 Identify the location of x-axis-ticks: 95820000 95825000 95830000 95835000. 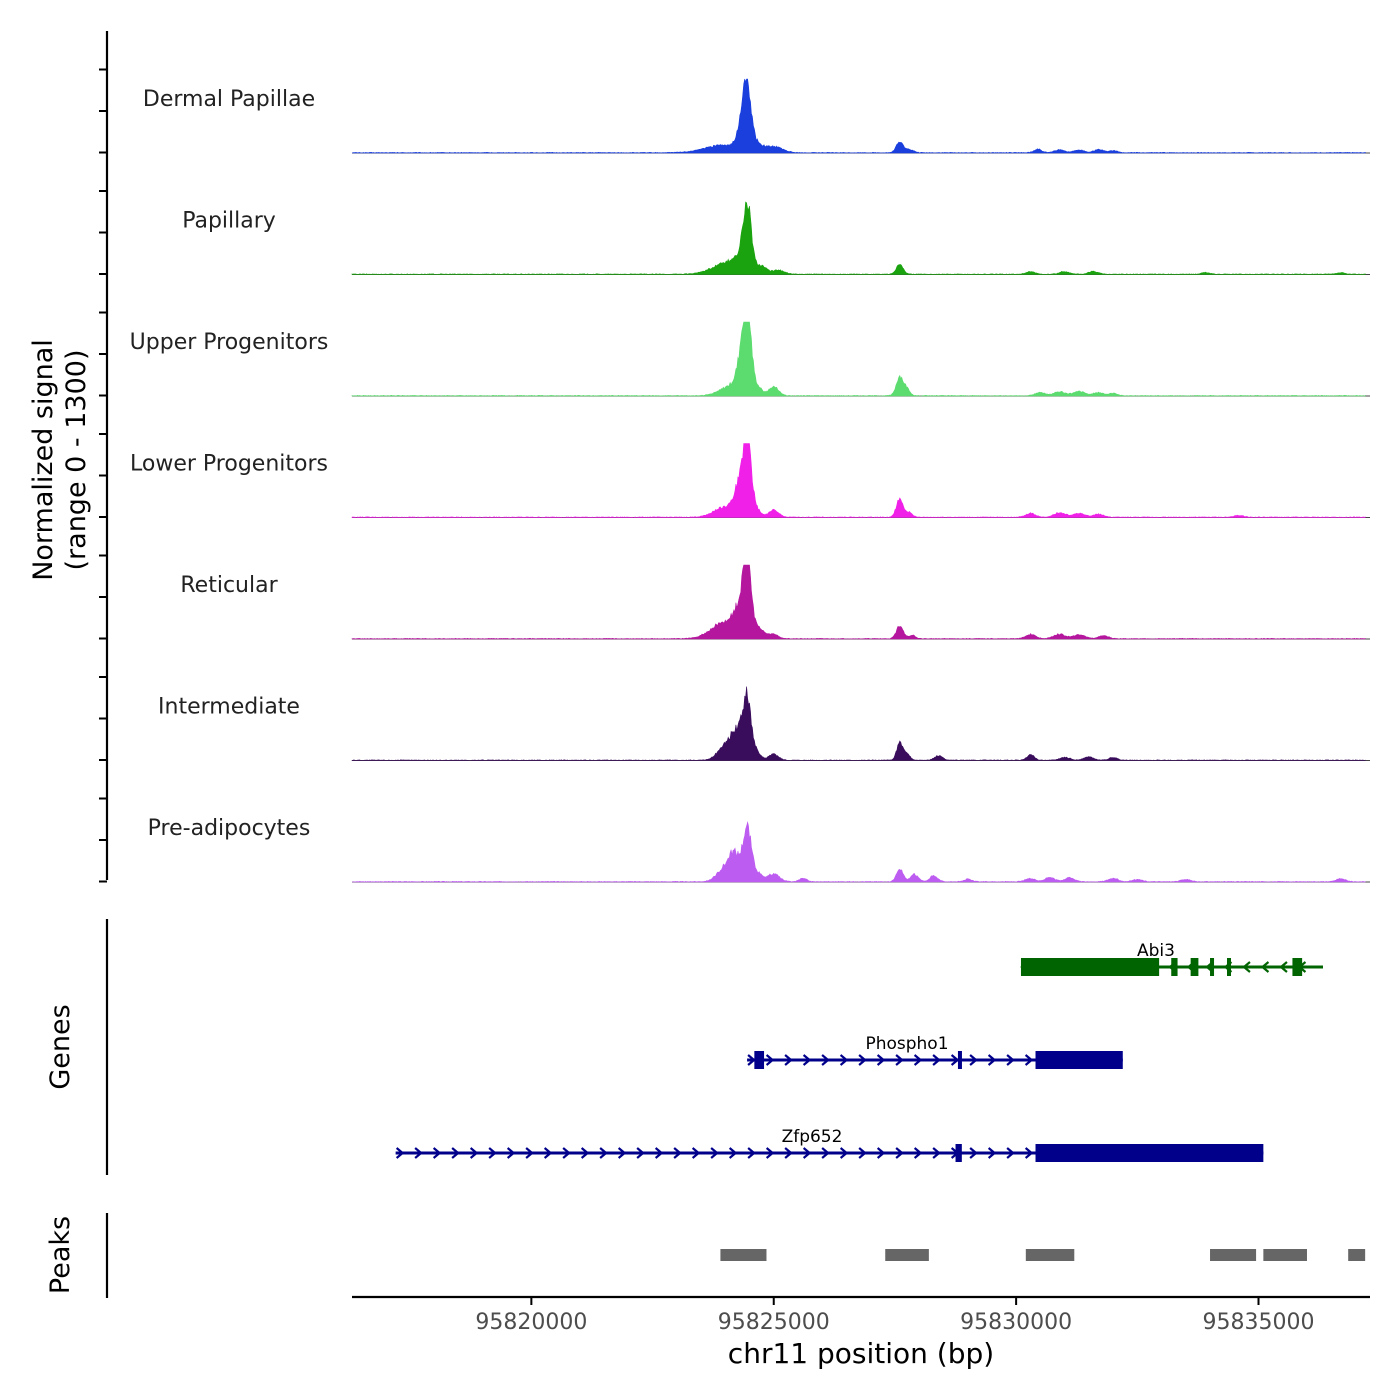
(894, 1316).